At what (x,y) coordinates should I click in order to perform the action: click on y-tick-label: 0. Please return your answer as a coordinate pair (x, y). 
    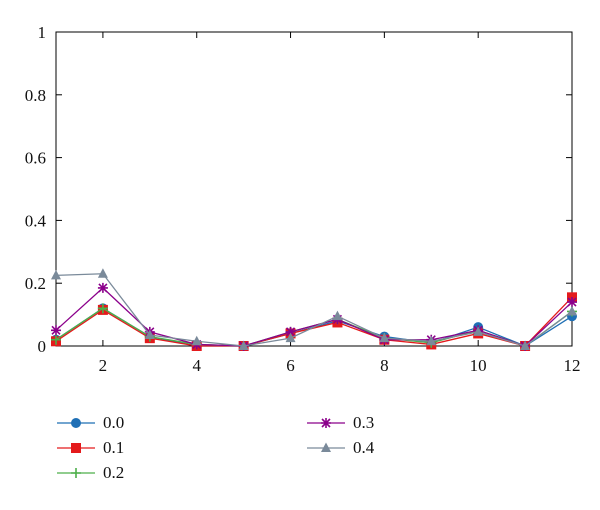
    Looking at the image, I should click on (42, 346).